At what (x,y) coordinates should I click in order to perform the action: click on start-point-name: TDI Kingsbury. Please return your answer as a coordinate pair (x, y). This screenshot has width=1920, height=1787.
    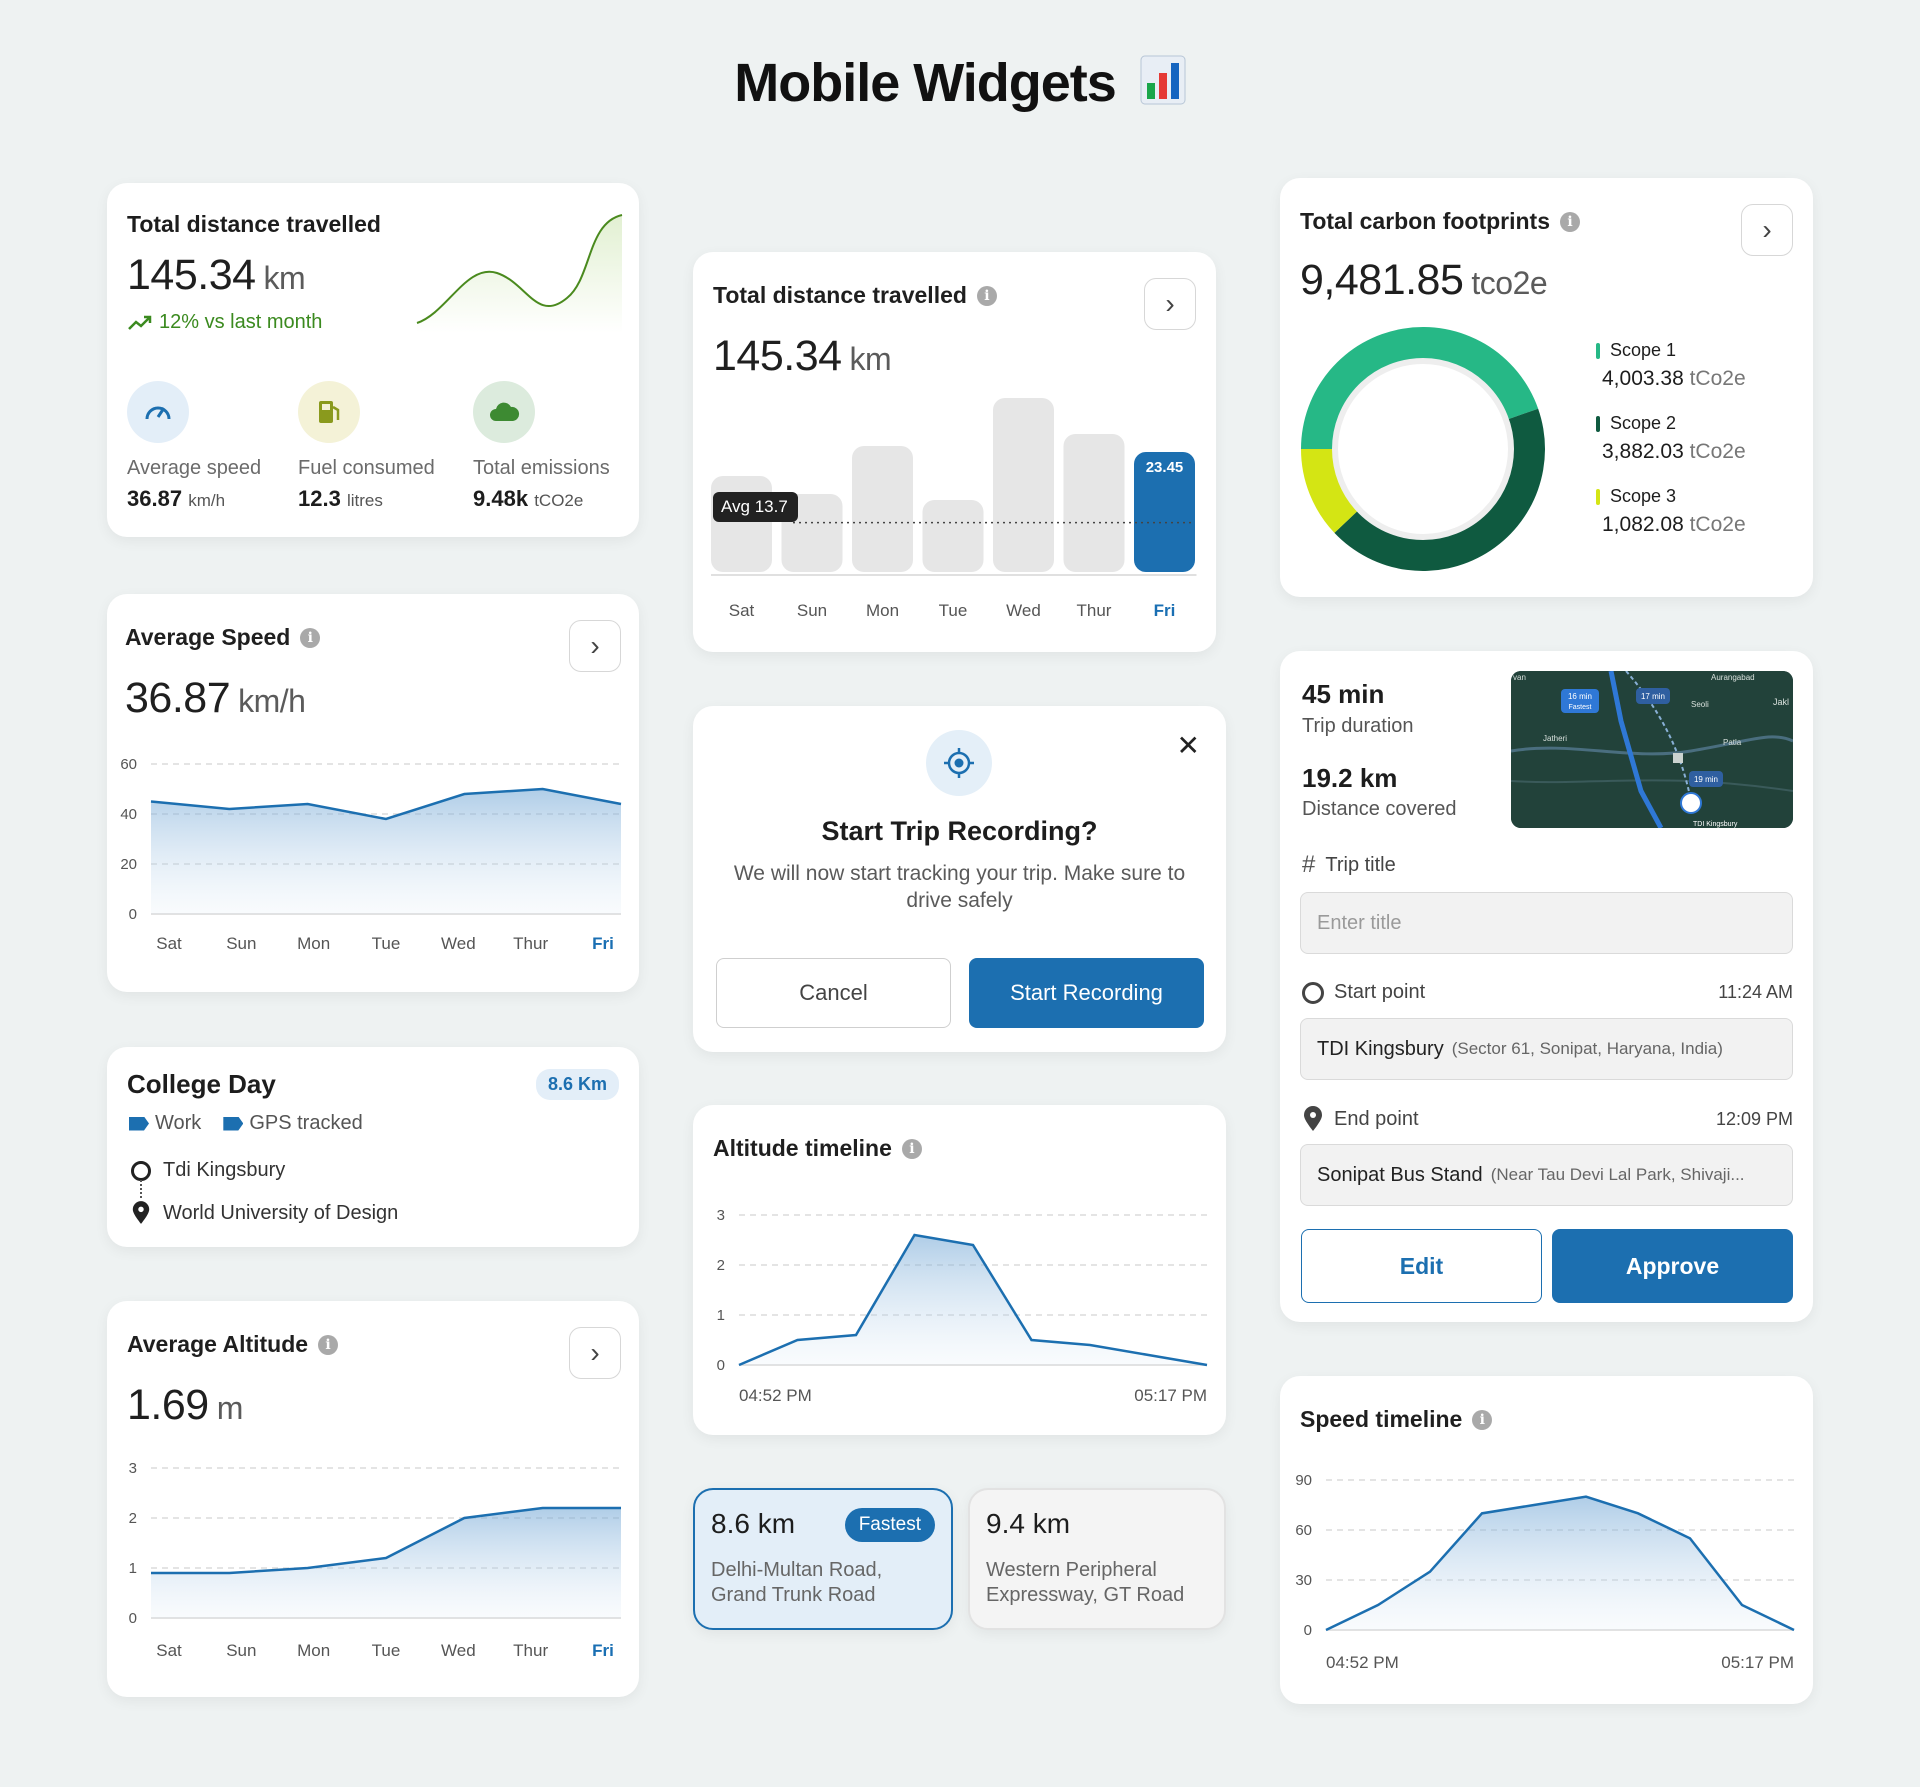
    Looking at the image, I should click on (1380, 1048).